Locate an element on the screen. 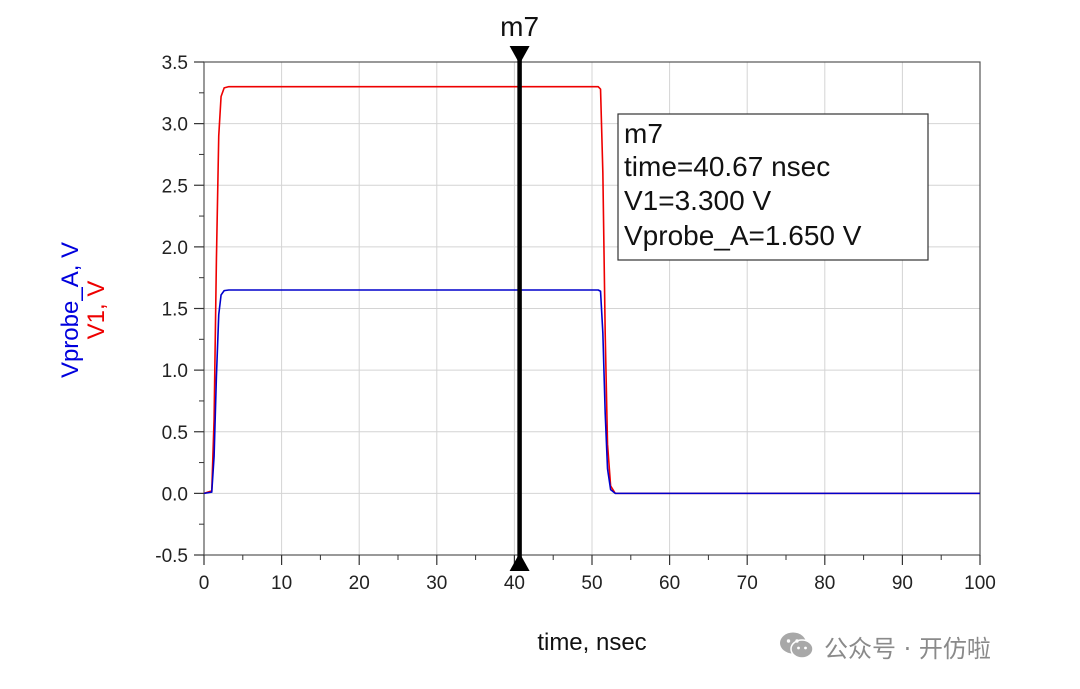 This screenshot has height=689, width=1080. y-tick-label: 0.0 is located at coordinates (175, 494).